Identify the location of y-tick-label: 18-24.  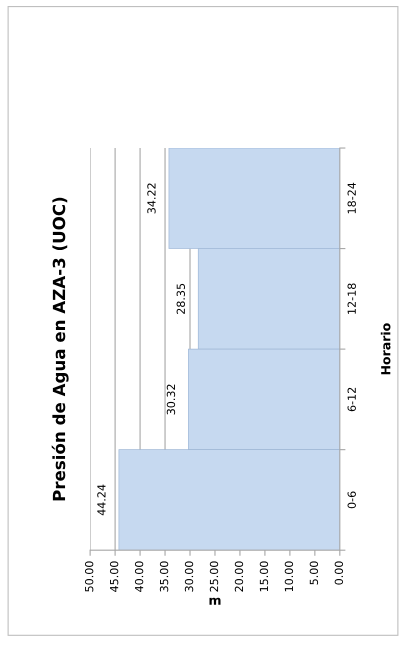
(352, 198).